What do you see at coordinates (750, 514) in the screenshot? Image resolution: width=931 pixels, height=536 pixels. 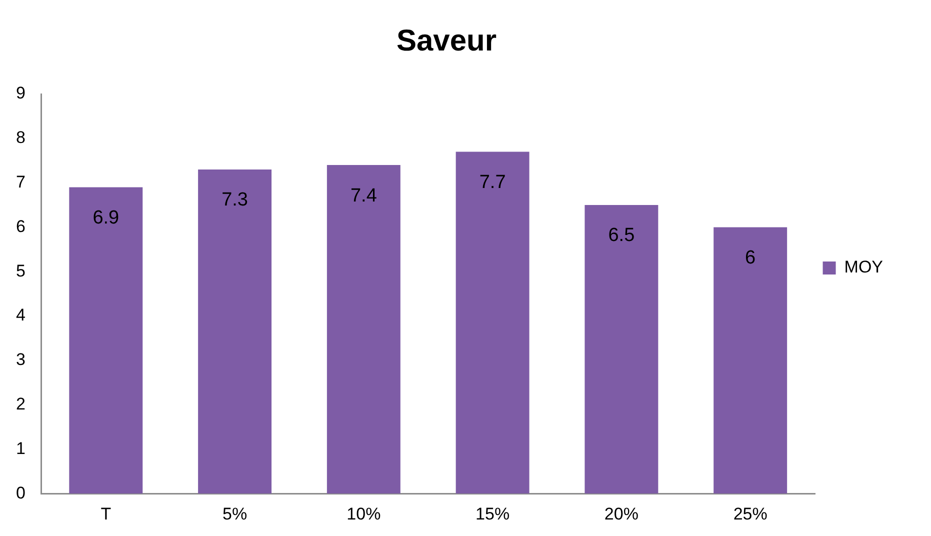 I see `x-tick-label: 25%` at bounding box center [750, 514].